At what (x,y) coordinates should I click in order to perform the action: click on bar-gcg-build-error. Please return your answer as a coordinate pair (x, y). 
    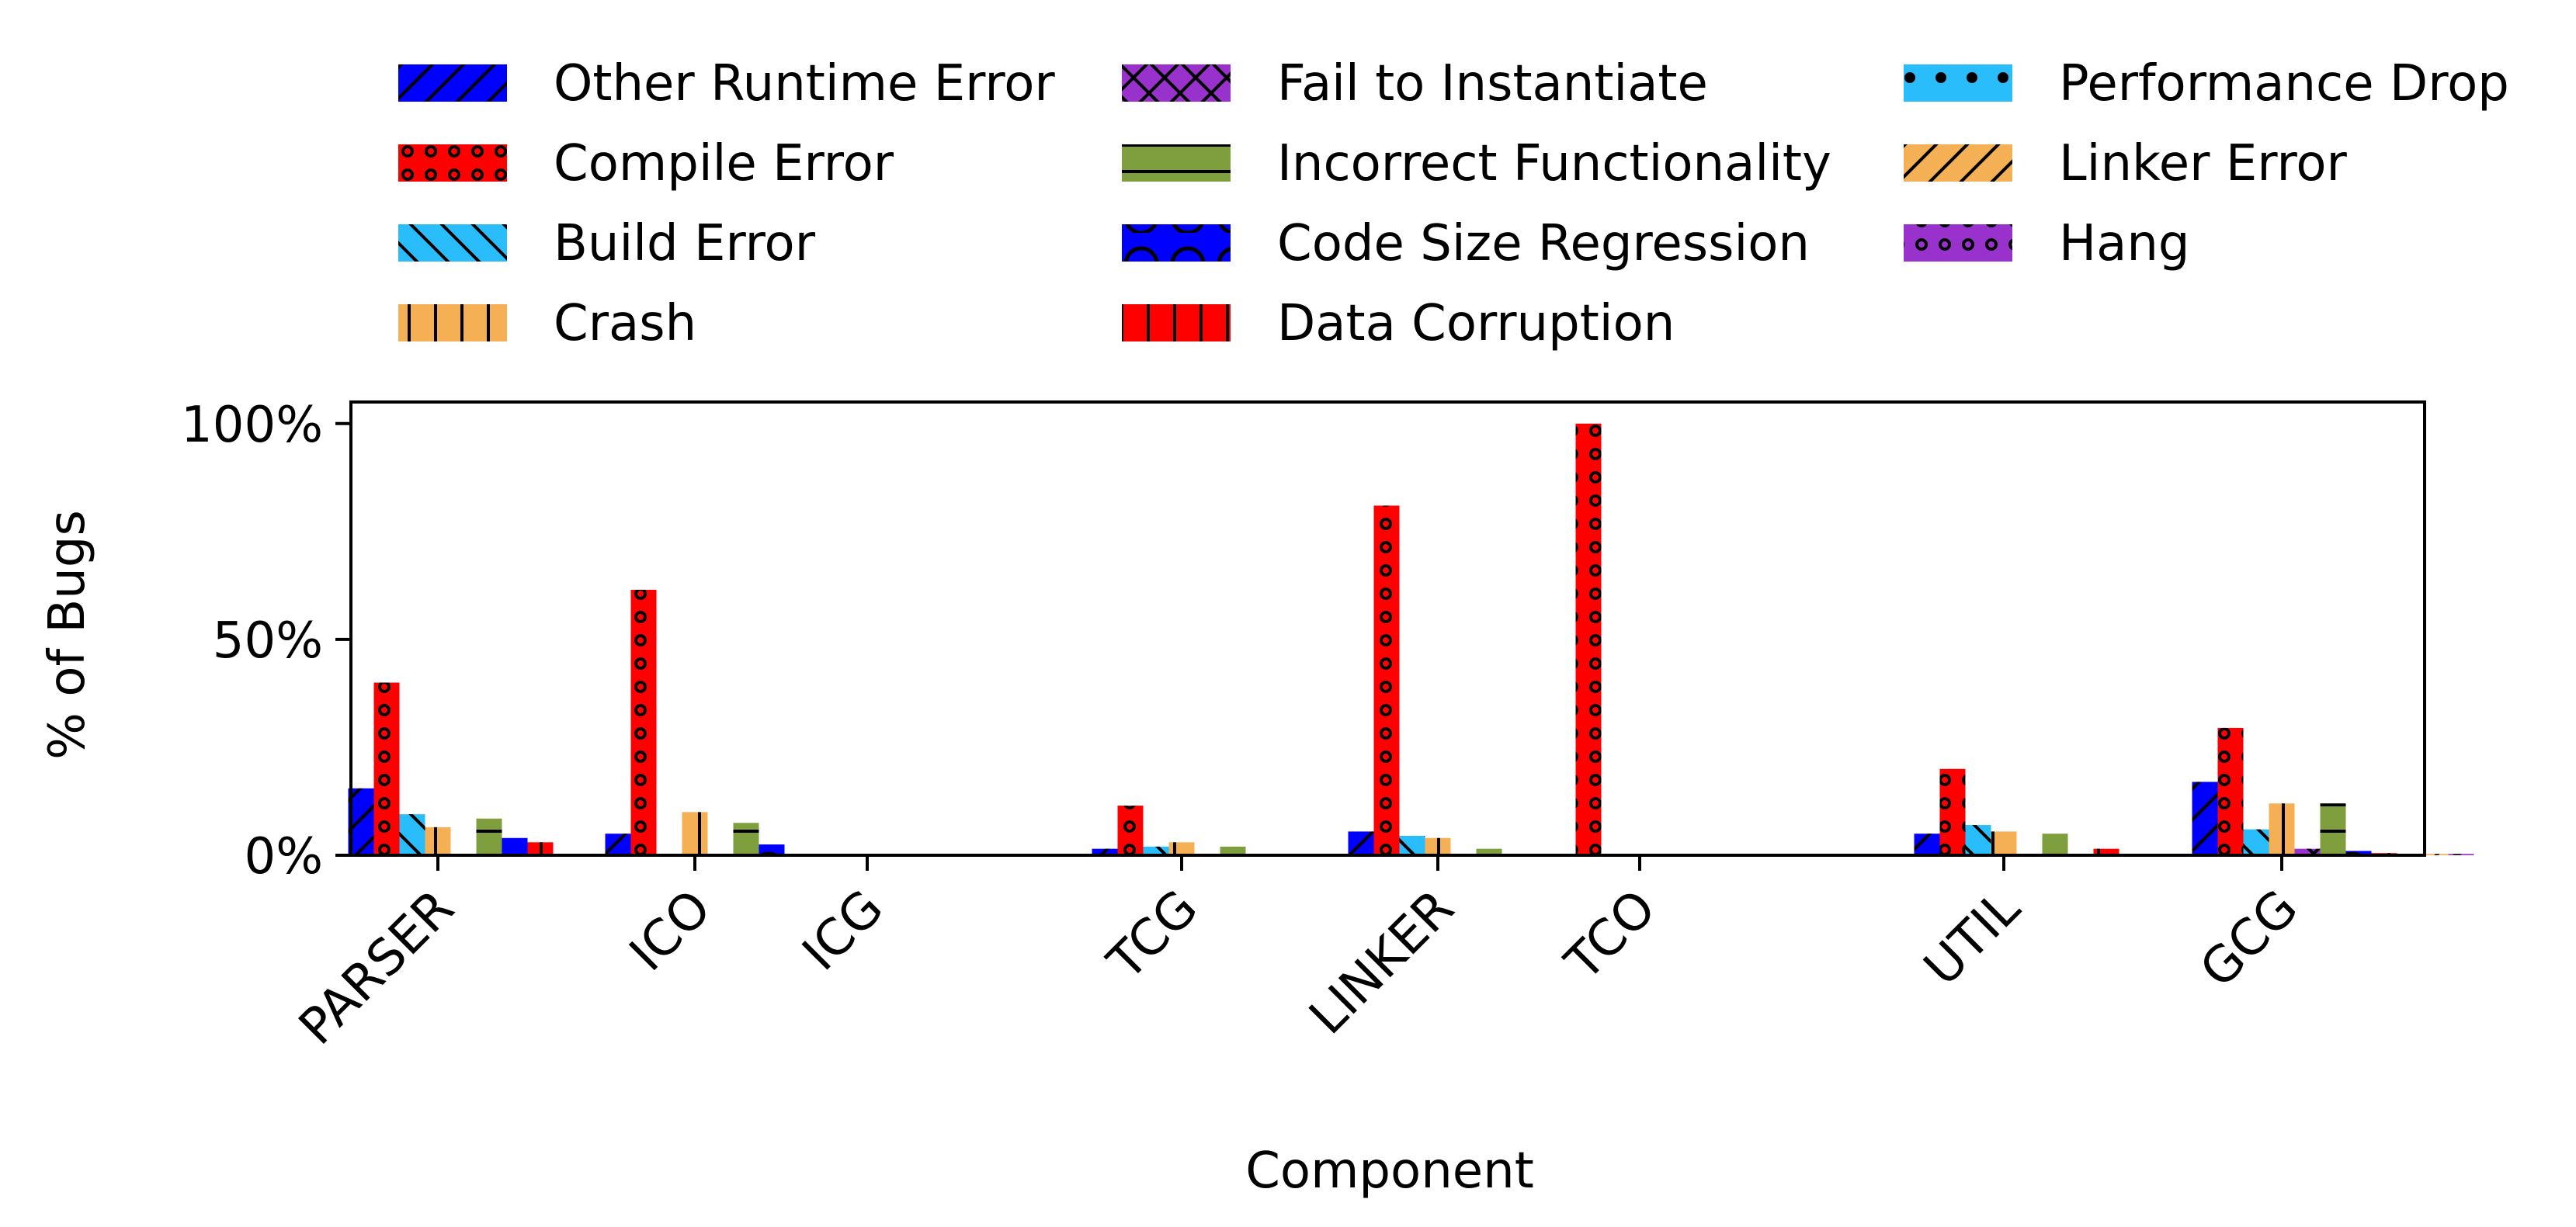
    Looking at the image, I should click on (2256, 842).